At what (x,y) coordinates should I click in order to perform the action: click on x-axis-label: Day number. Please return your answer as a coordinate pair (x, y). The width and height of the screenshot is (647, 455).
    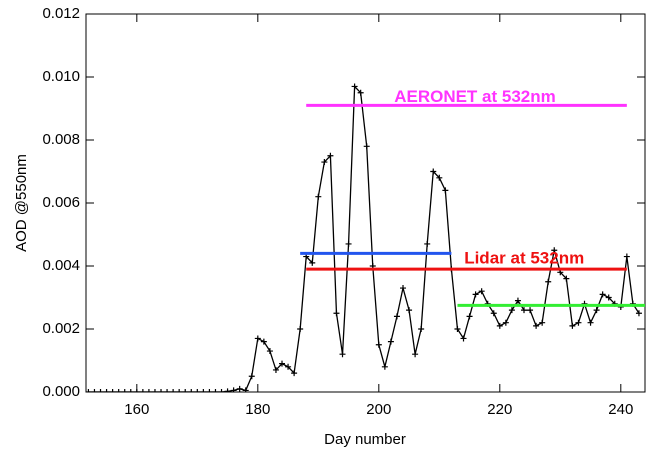
    Looking at the image, I should click on (365, 439).